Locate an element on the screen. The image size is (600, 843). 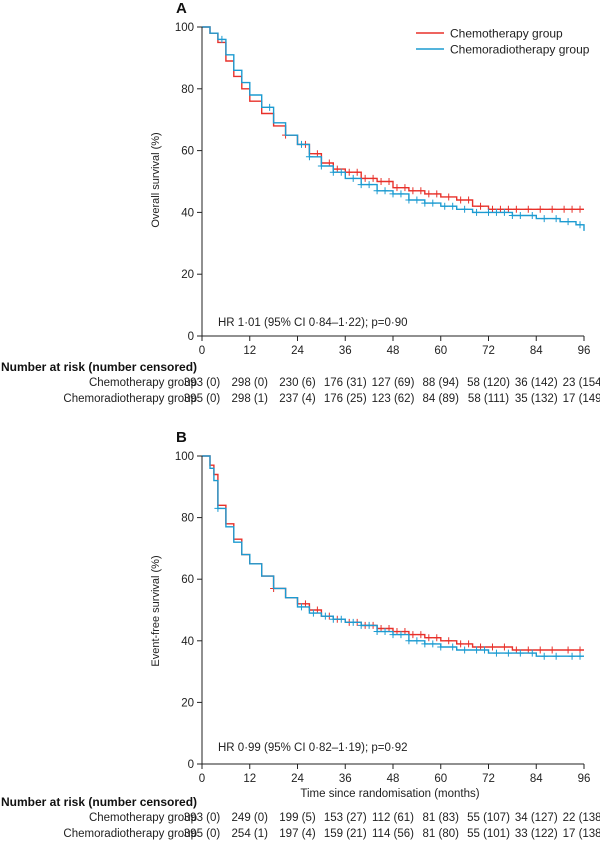
panel-b-x-tick-label: 24 is located at coordinates (297, 779).